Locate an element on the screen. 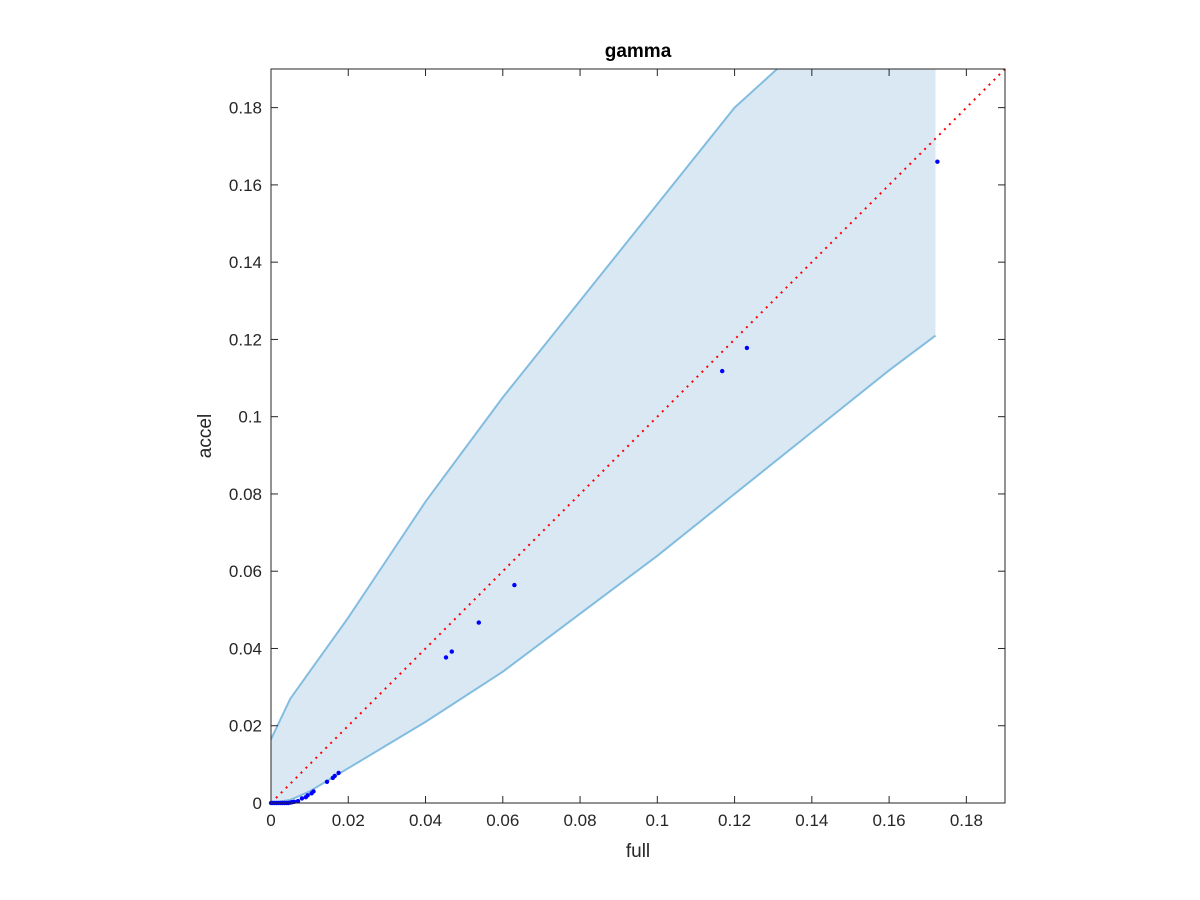  chart-title: gamma is located at coordinates (638, 51).